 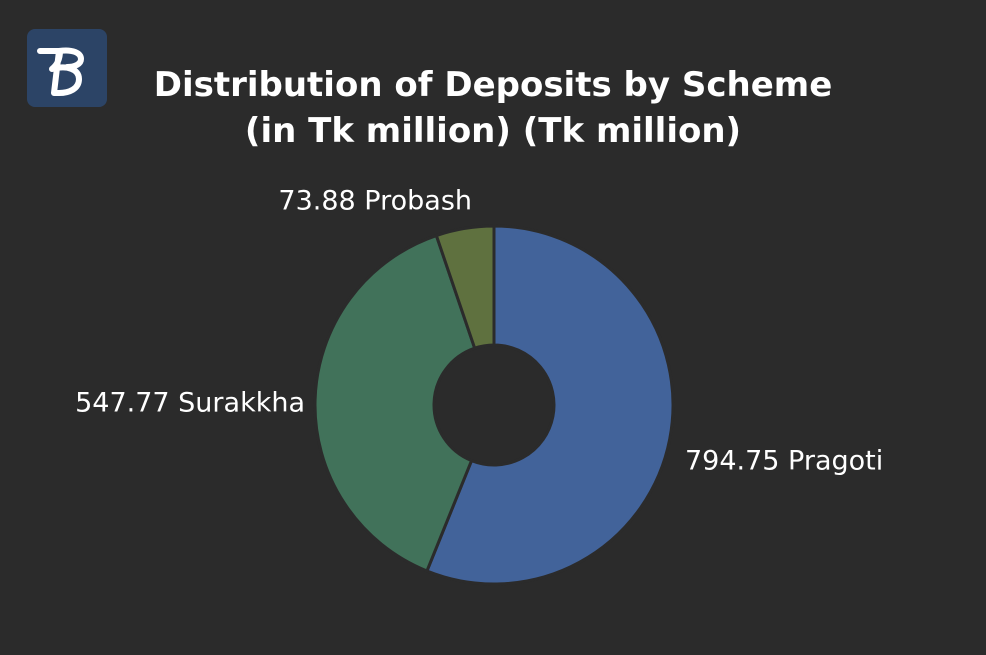 I want to click on stylized-b-logo-icon, so click(x=60, y=71).